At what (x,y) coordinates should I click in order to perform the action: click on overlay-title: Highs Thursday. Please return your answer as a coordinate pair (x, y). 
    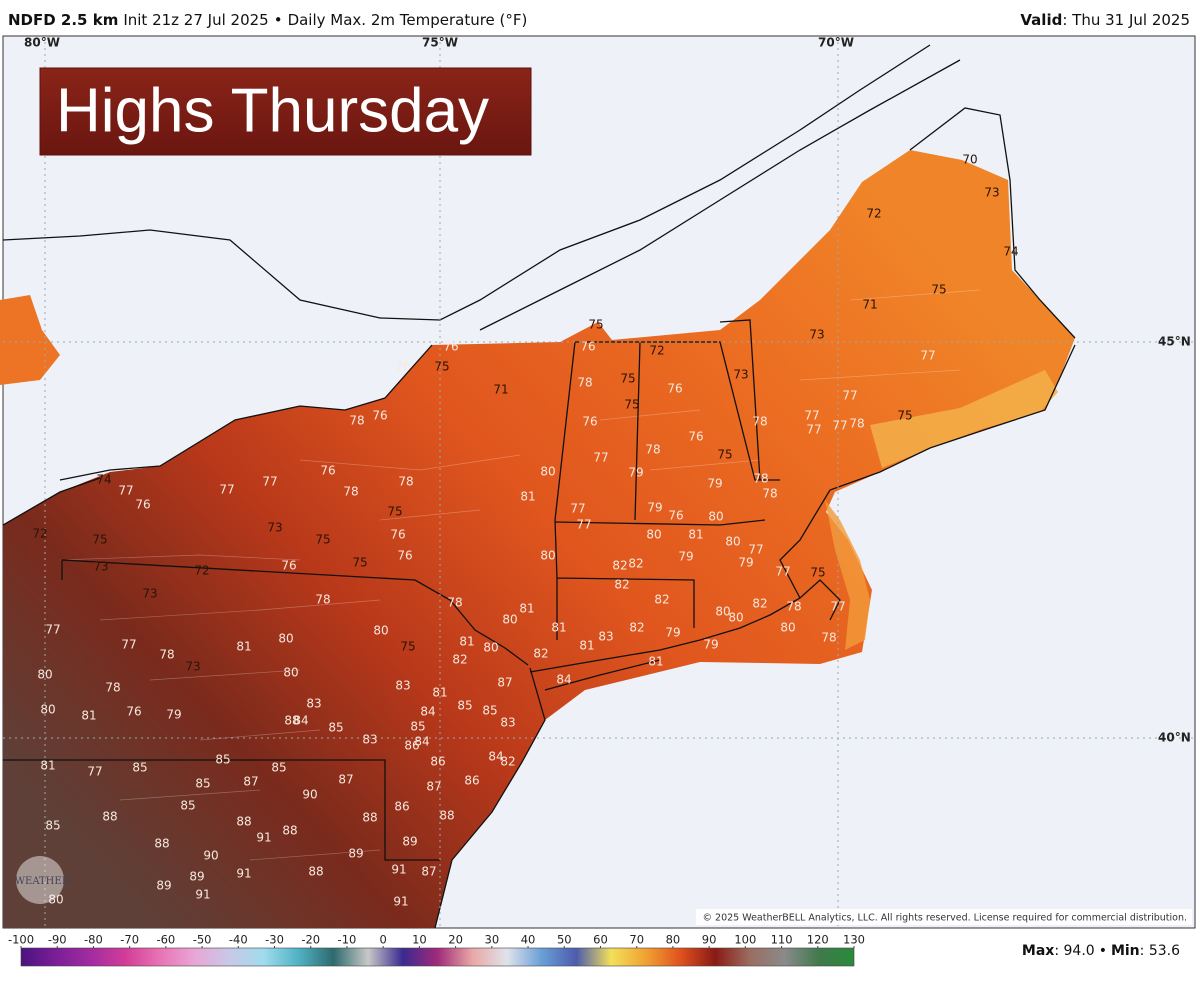
    Looking at the image, I should click on (272, 110).